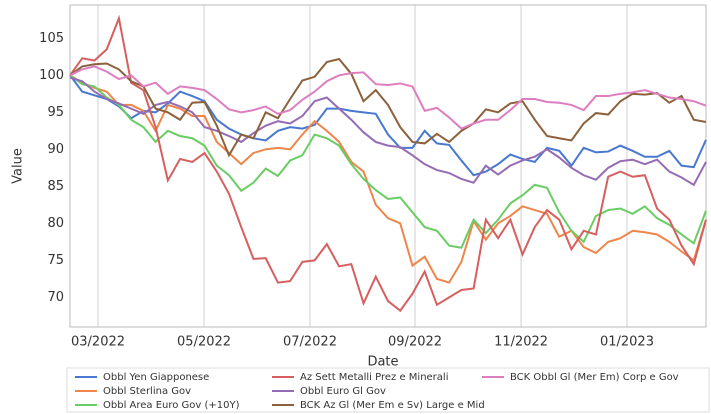 The image size is (711, 414). Describe the element at coordinates (204, 342) in the screenshot. I see `x-tick-label: 05/2022` at that location.